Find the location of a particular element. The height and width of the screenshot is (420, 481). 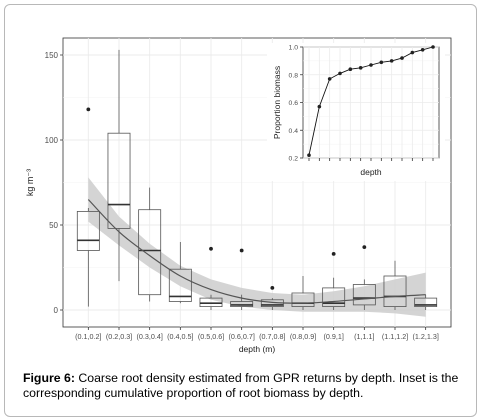

inset-y-axis-label: Proportion biomass is located at coordinates (277, 102).